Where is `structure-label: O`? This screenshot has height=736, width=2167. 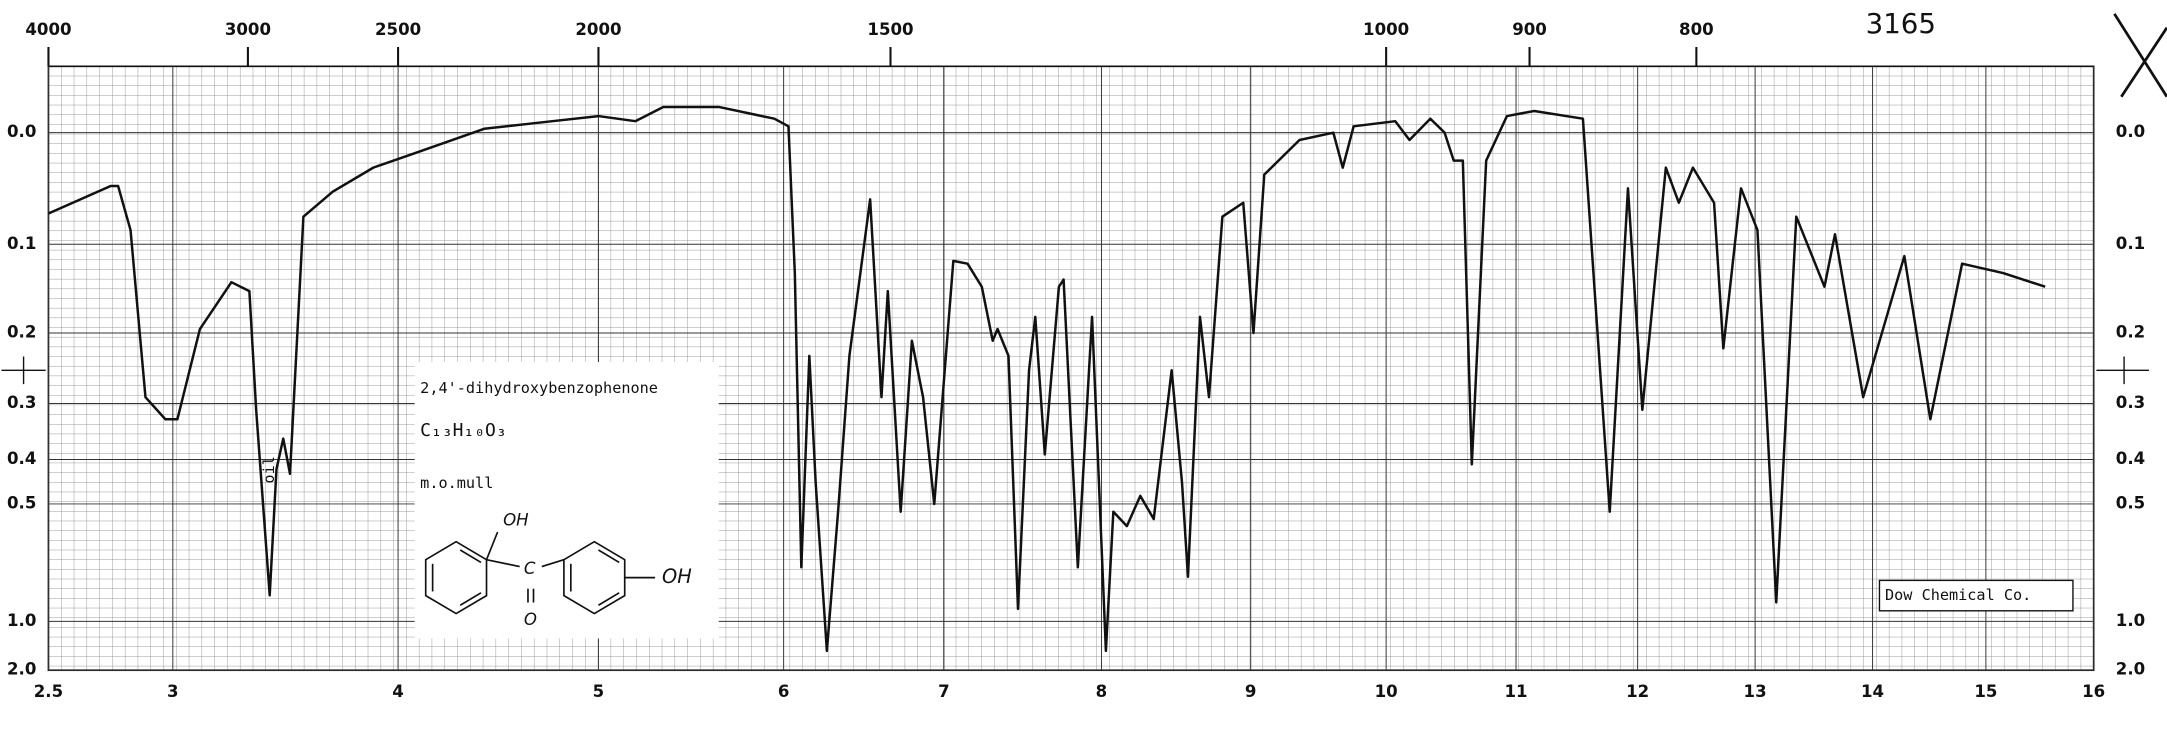
structure-label: O is located at coordinates (530, 619).